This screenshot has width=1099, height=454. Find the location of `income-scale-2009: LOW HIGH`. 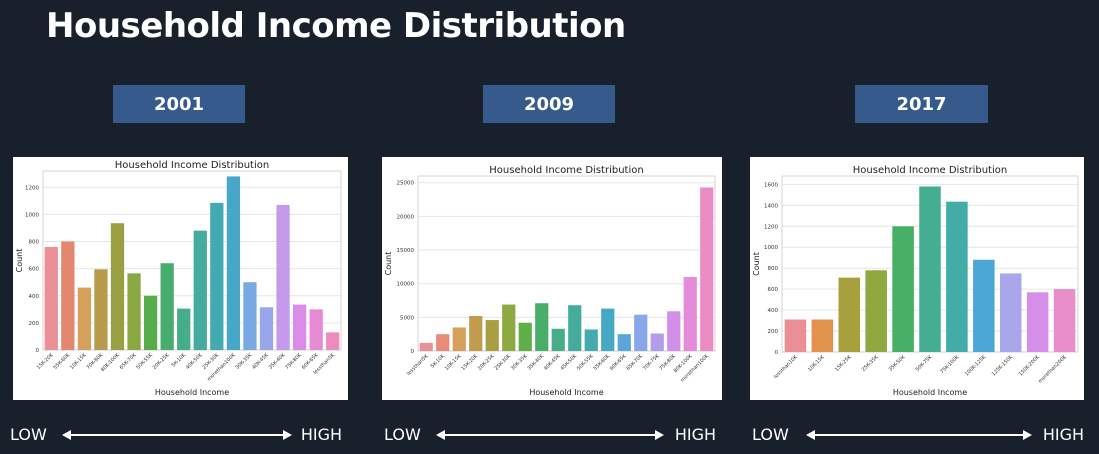

income-scale-2009: LOW HIGH is located at coordinates (550, 435).